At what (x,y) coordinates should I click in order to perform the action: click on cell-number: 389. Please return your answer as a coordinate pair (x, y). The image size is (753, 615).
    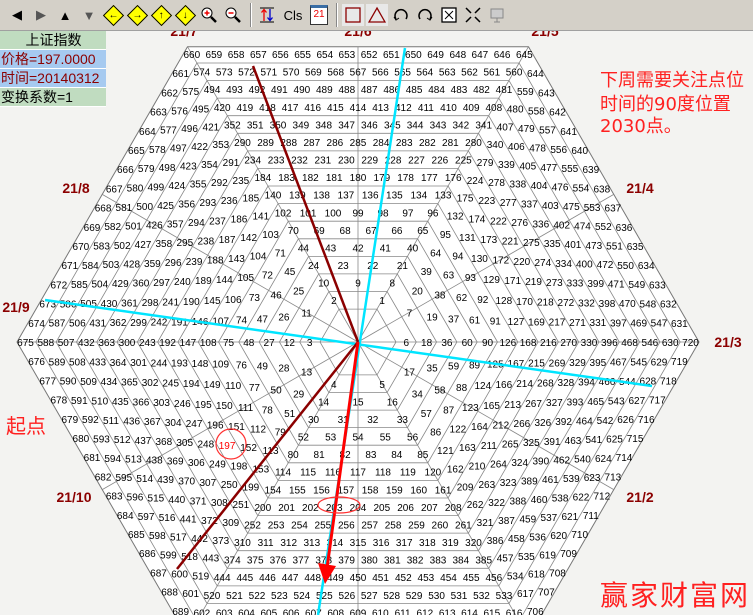
    Looking at the image, I should click on (529, 482).